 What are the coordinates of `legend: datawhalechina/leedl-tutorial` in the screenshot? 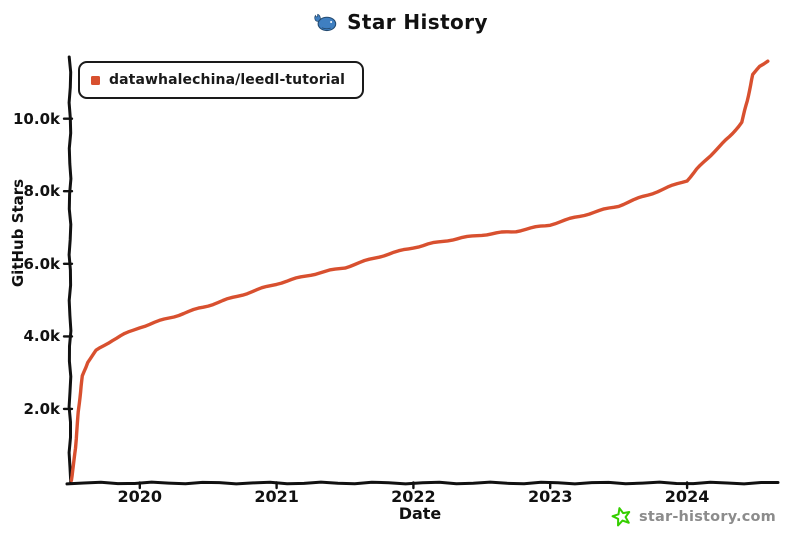 It's located at (221, 80).